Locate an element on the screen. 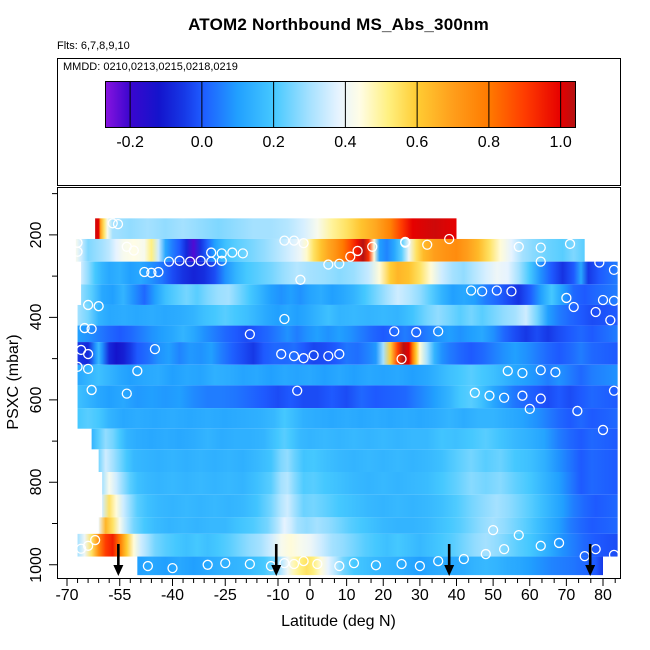 Image resolution: width=650 pixels, height=650 pixels. y-tick-label: 800 is located at coordinates (36, 482).